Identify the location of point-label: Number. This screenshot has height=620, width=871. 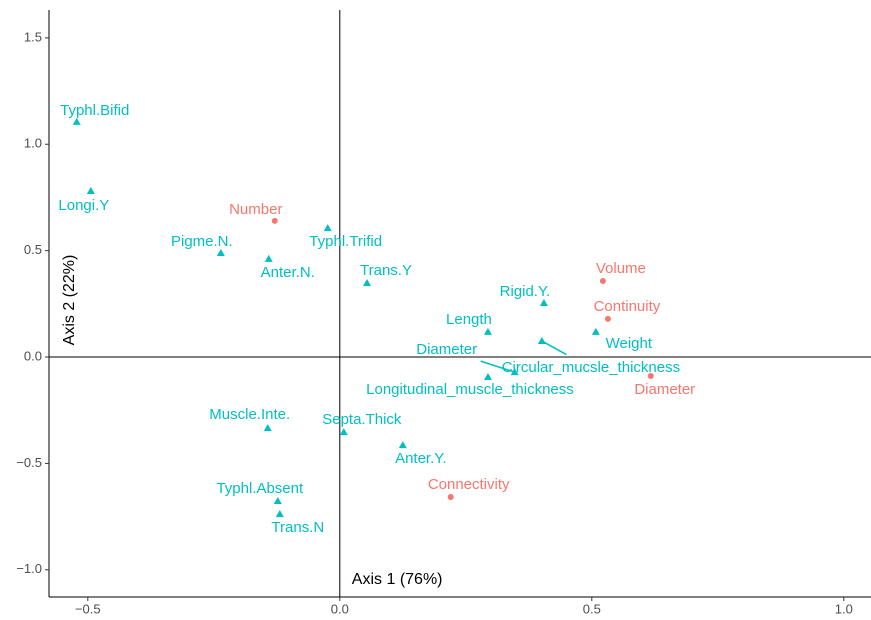
(255, 209).